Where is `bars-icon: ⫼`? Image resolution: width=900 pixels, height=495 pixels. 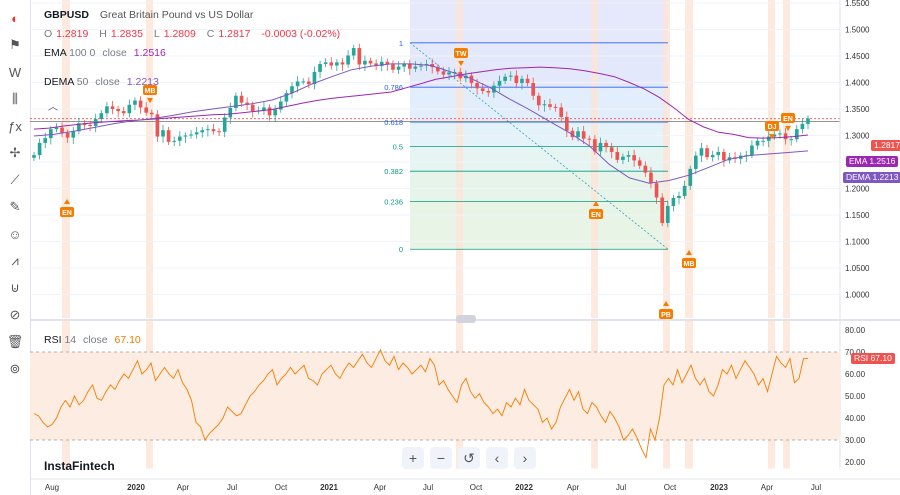 bars-icon: ⫼ is located at coordinates (15, 98).